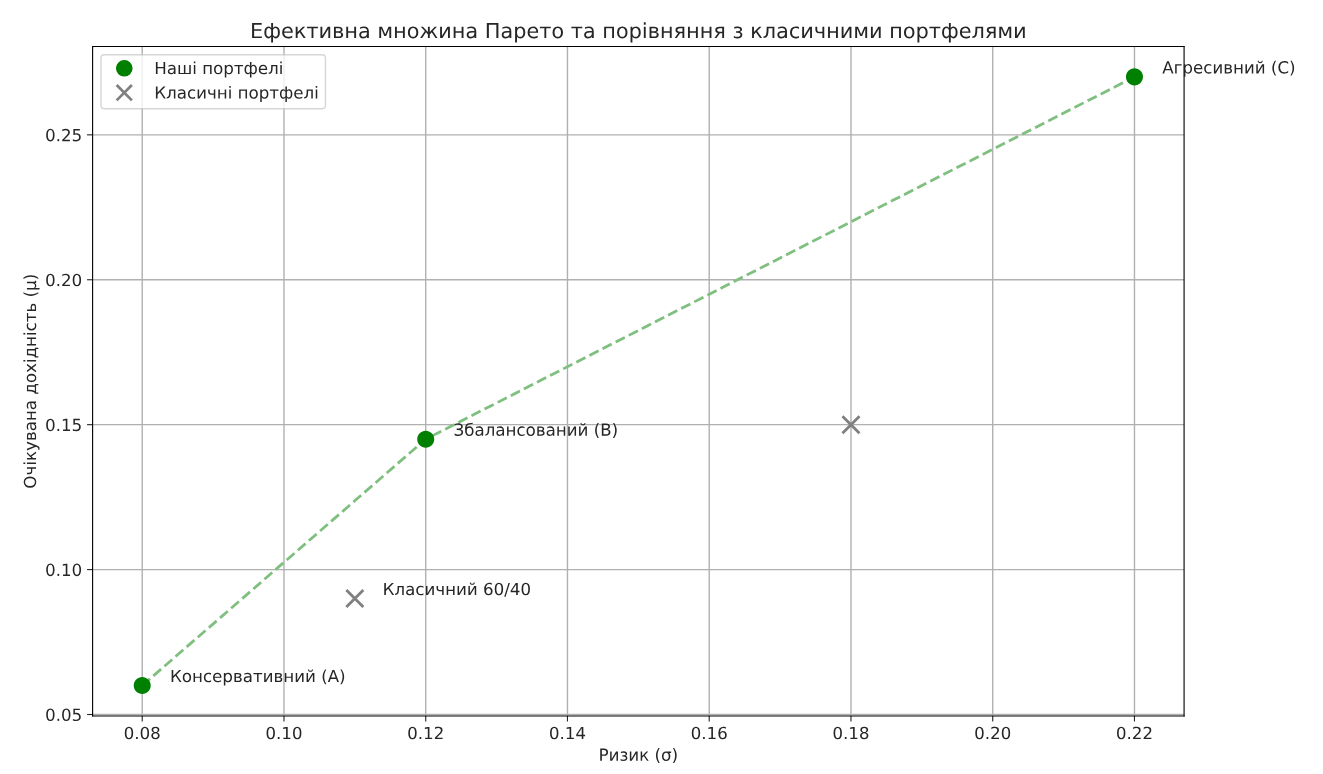  I want to click on x-tick-label: 0.10, so click(284, 733).